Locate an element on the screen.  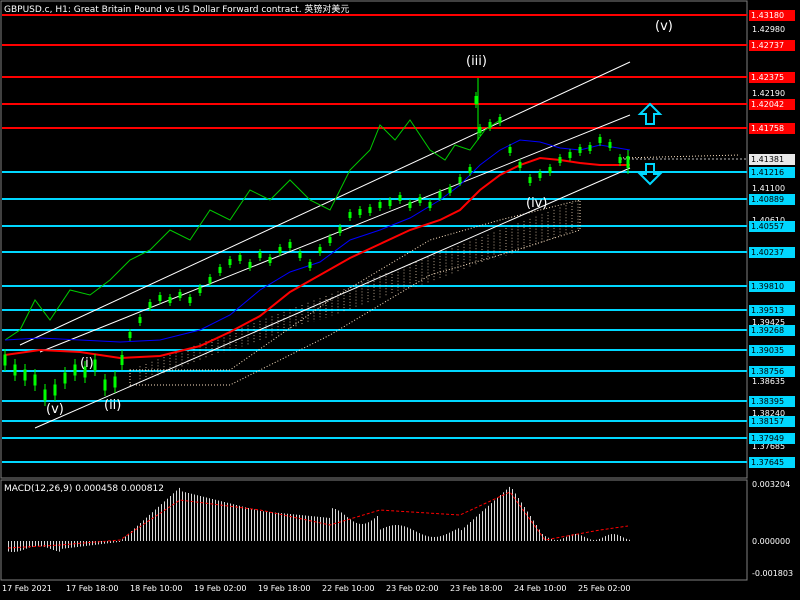
wave-label-iii: (iii) is located at coordinates (476, 61).